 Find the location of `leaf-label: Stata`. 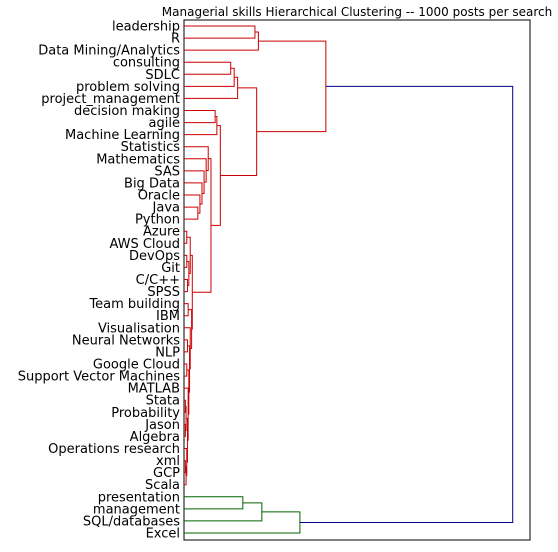

leaf-label: Stata is located at coordinates (163, 401).